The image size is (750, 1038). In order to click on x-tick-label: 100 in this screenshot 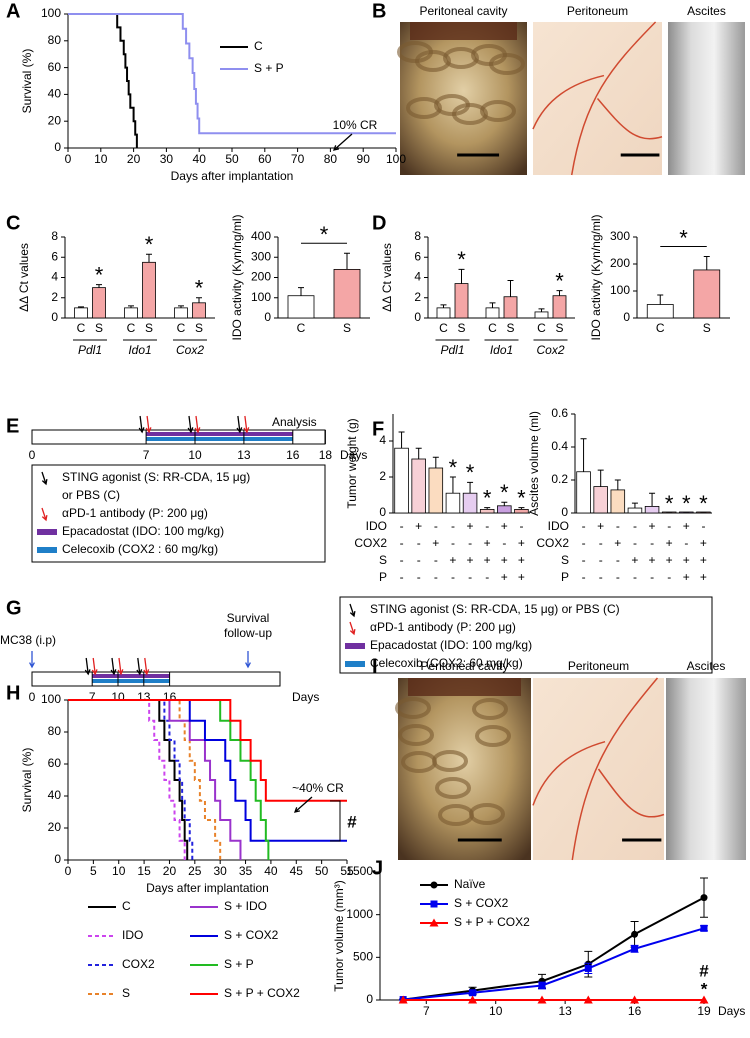, I will do `click(396, 159)`.